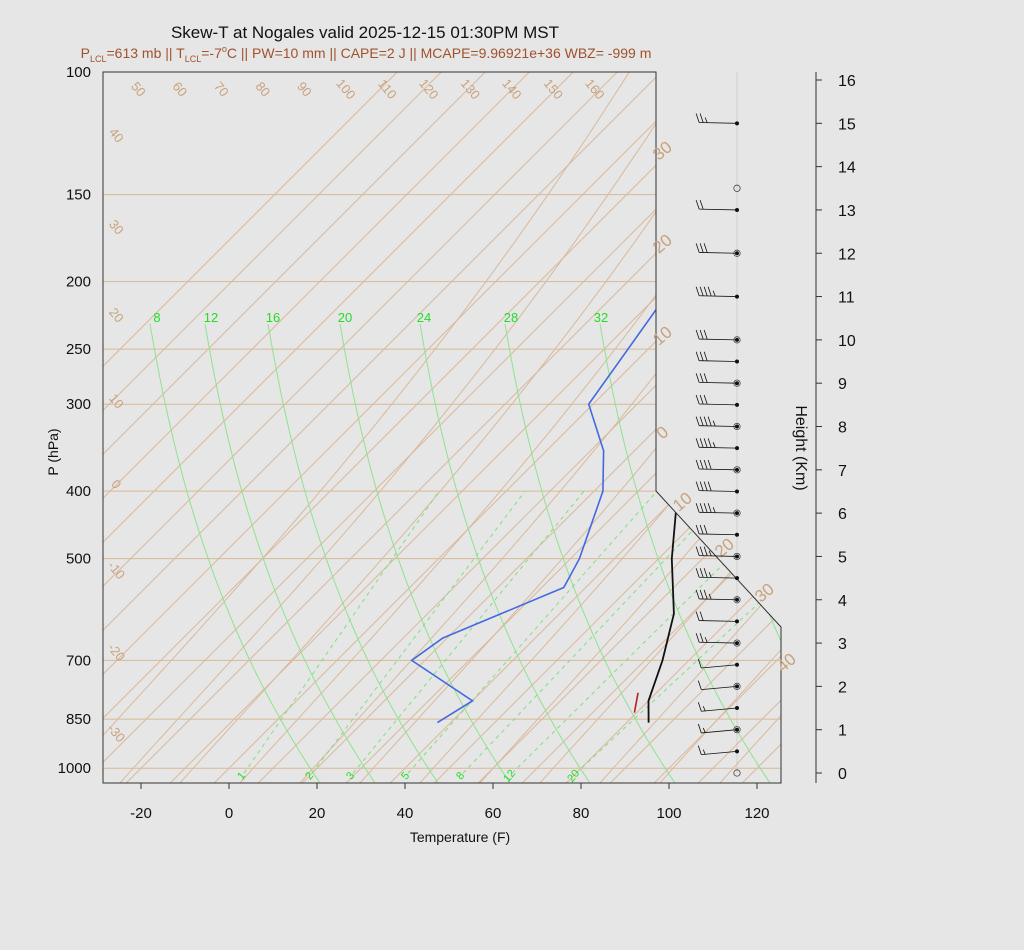 This screenshot has height=950, width=1024. What do you see at coordinates (460, 837) in the screenshot?
I see `x-axis-label: Temperature (F)` at bounding box center [460, 837].